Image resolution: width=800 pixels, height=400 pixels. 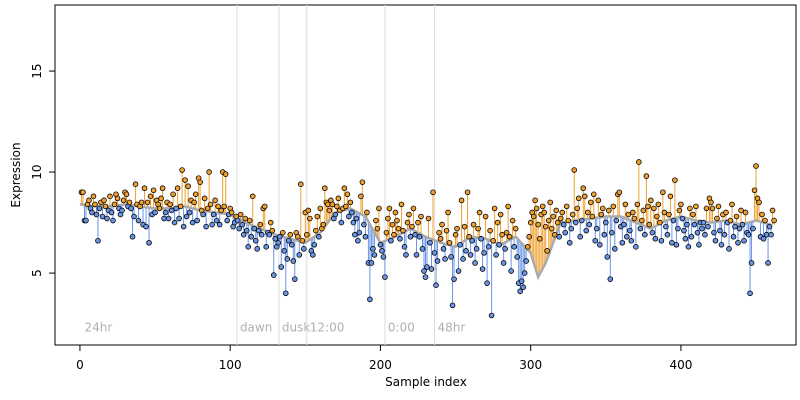 I want to click on y-tick-label: 5, so click(x=37, y=273).